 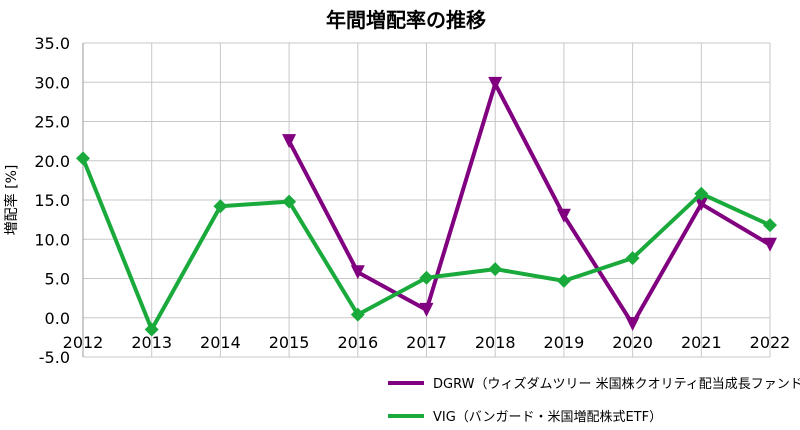 I want to click on y-tick-label: 15.0, so click(x=52, y=200).